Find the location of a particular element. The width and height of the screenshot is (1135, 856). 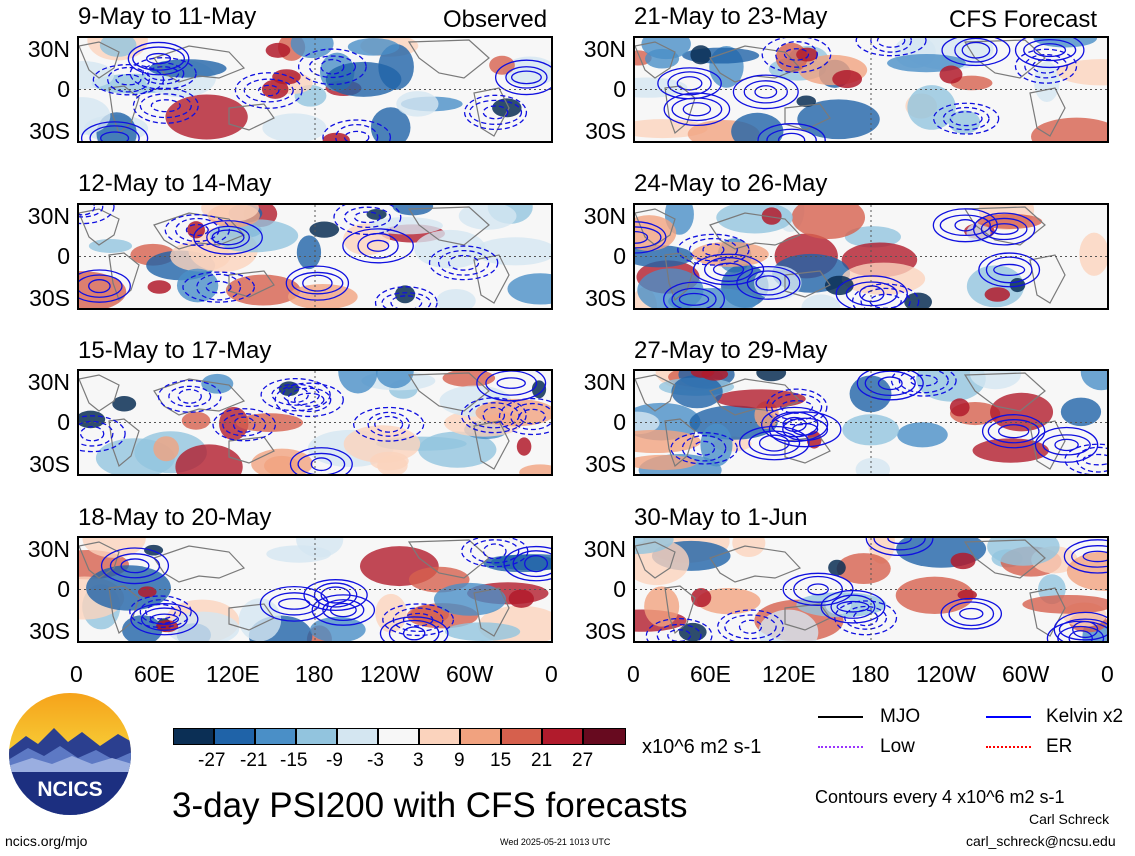

footer-email: carl_schreck@ncsu.edu is located at coordinates (1041, 841).